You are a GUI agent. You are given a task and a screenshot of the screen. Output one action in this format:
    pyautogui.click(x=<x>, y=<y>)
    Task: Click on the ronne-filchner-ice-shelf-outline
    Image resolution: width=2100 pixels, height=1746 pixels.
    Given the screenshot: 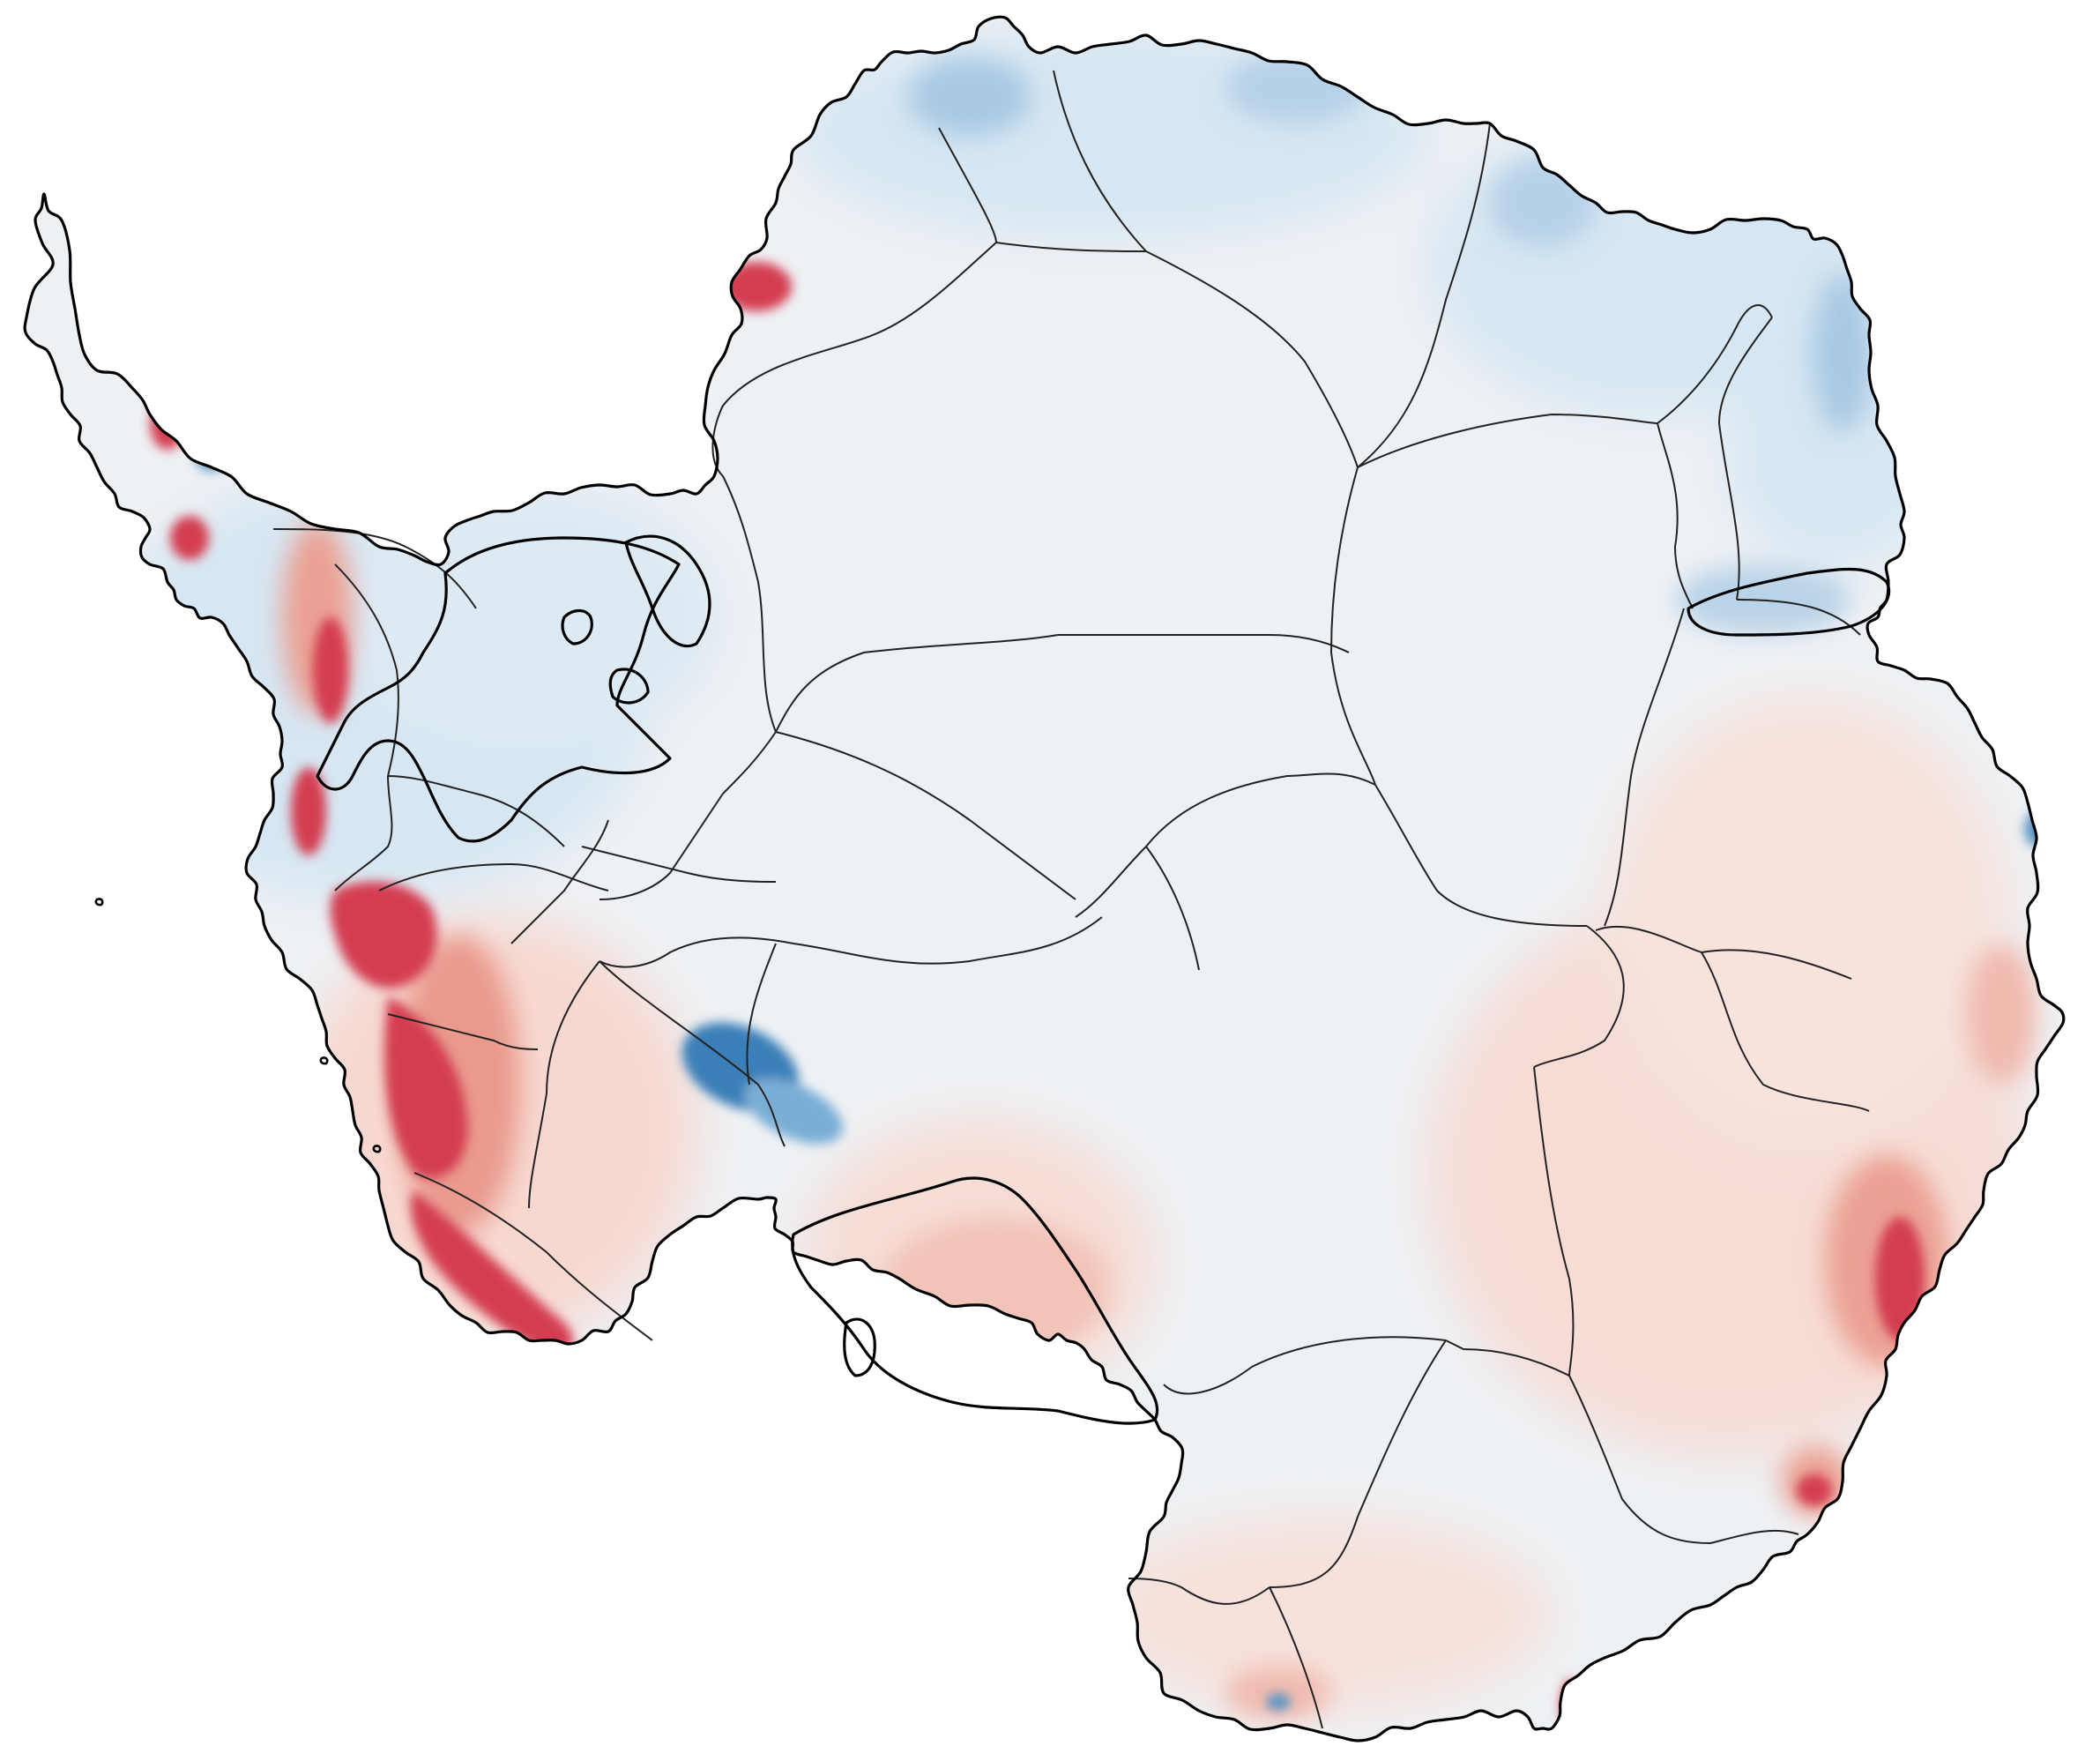 What is the action you would take?
    pyautogui.click(x=498, y=689)
    